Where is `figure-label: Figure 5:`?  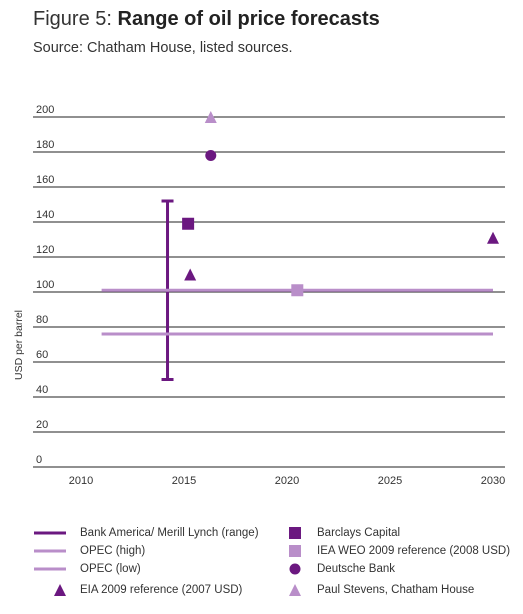 figure-label: Figure 5: is located at coordinates (72, 19).